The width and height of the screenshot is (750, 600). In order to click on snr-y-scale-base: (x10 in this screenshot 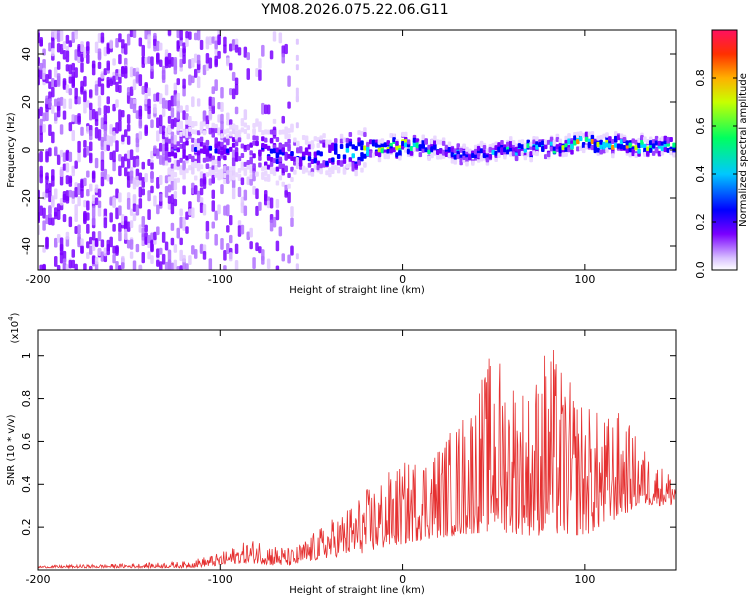, I will do `click(15, 332)`.